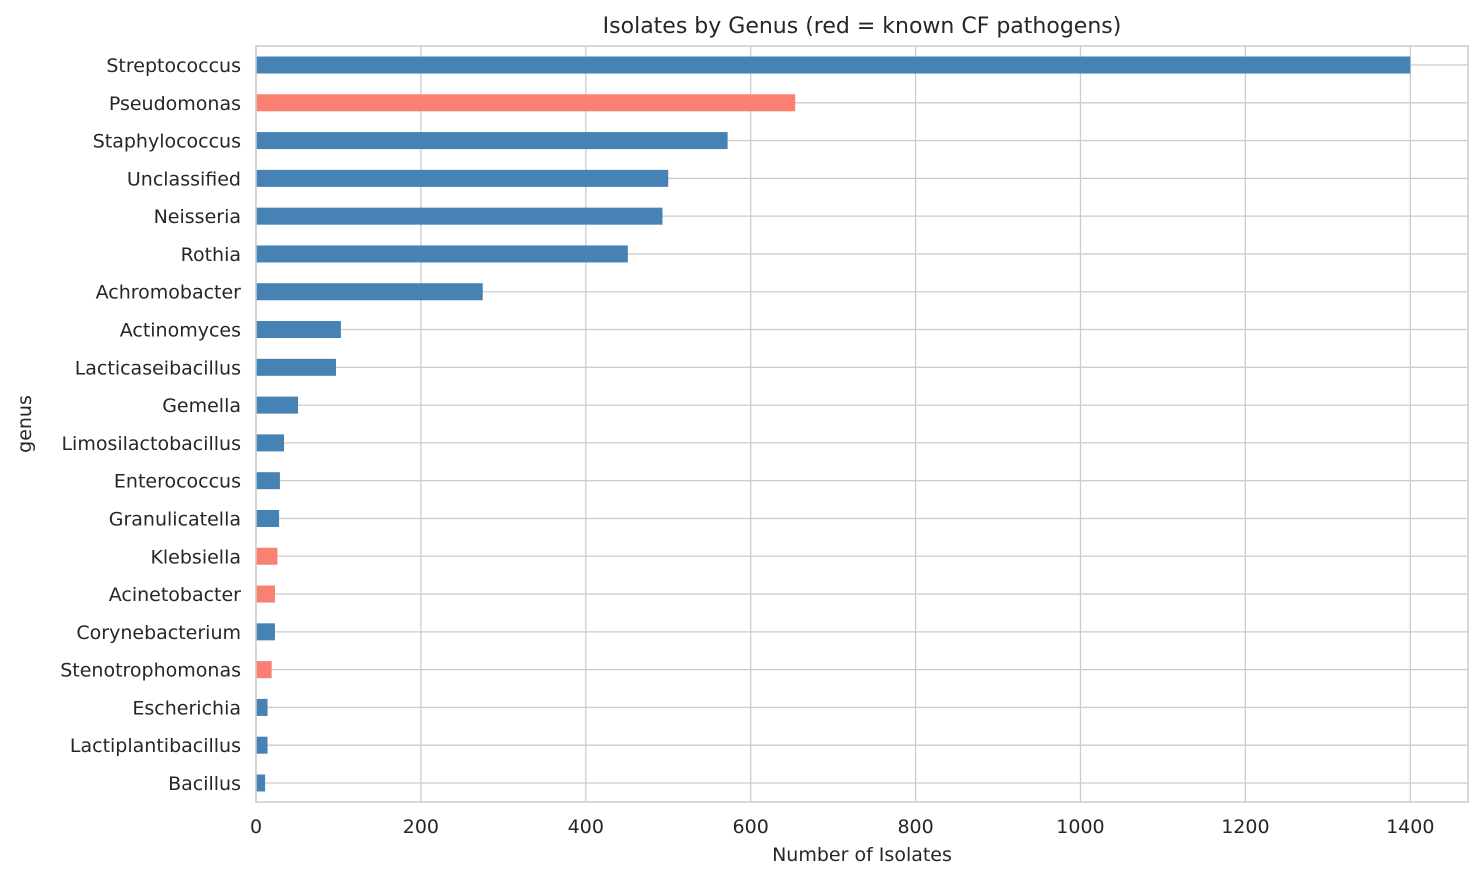 The width and height of the screenshot is (1483, 880). Describe the element at coordinates (462, 178) in the screenshot. I see `bar-unclassified` at that location.